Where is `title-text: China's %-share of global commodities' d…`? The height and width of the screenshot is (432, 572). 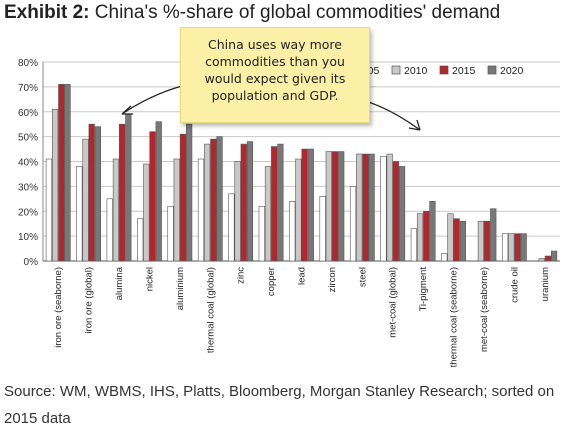
title-text: China's %-share of global commodities' d… is located at coordinates (297, 12).